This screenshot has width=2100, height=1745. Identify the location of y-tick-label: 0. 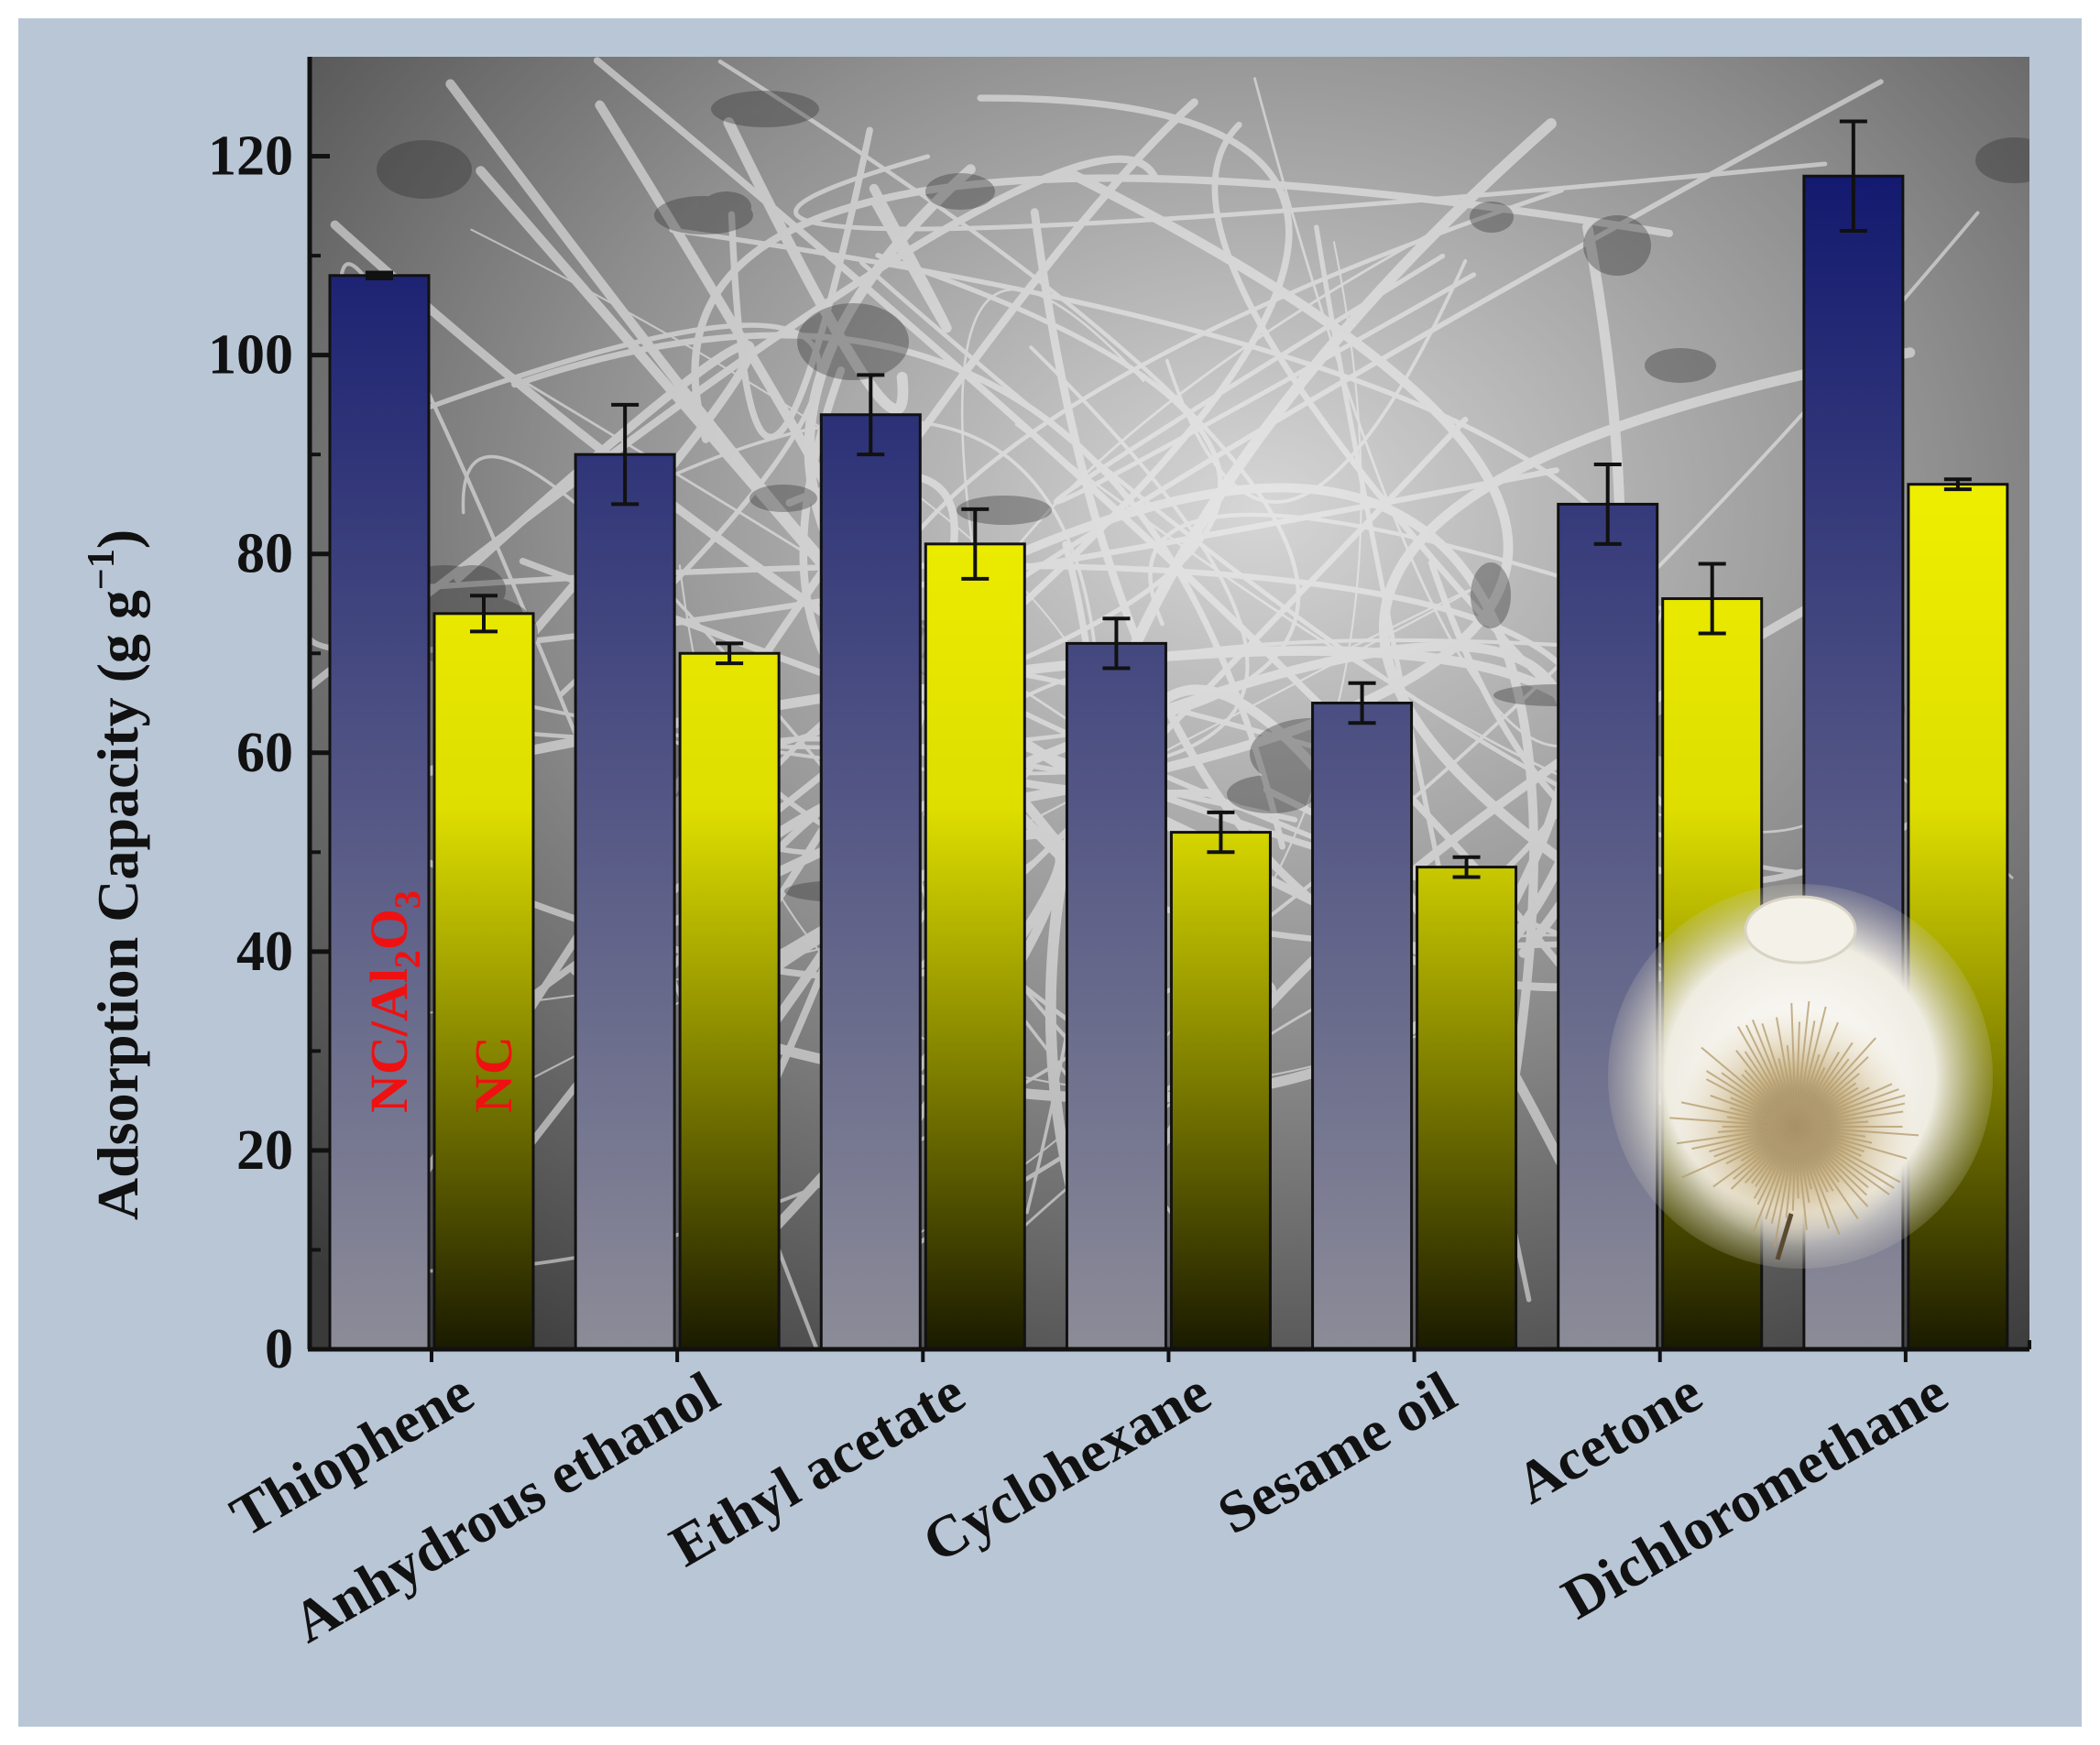
(279, 1349).